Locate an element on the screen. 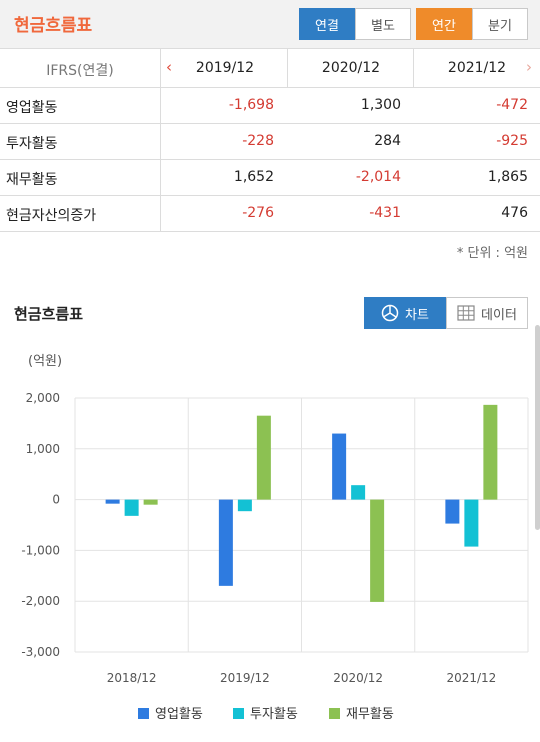 The width and height of the screenshot is (540, 742). table-row: 투자활동 -228 284 -925 is located at coordinates (270, 142).